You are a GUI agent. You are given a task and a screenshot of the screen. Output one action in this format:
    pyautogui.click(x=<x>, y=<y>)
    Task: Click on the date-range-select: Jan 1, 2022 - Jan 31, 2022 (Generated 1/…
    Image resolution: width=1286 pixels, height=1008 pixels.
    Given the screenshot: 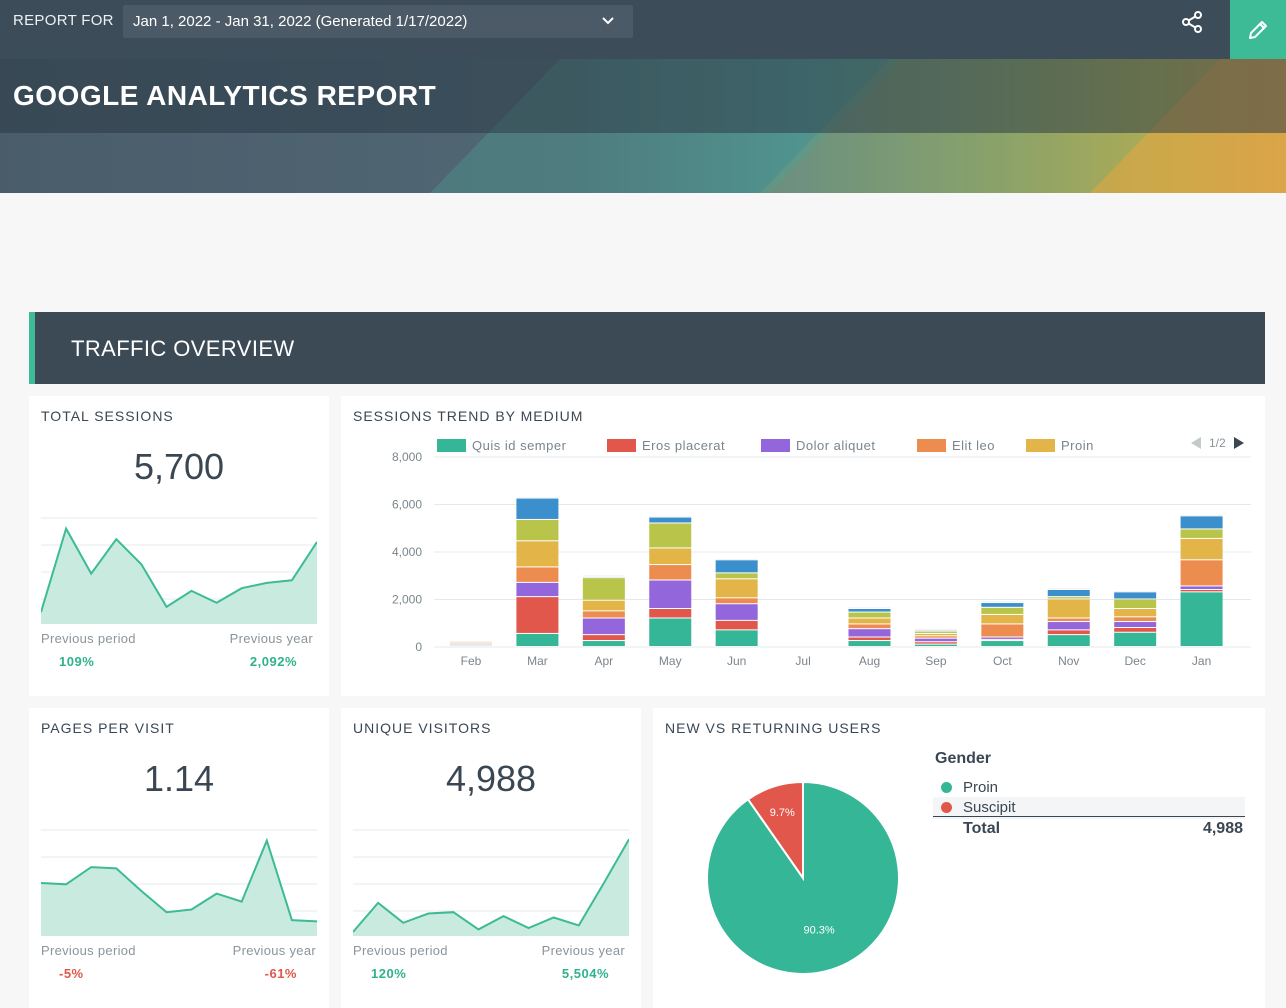 What is the action you would take?
    pyautogui.click(x=378, y=21)
    